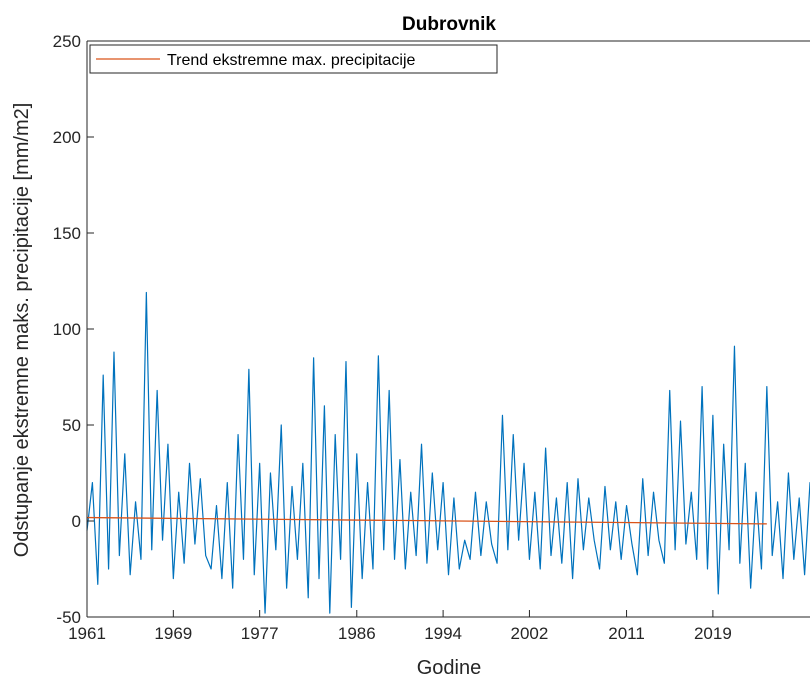 This screenshot has height=684, width=810. Describe the element at coordinates (87, 633) in the screenshot. I see `x-tick-label: 1961` at that location.